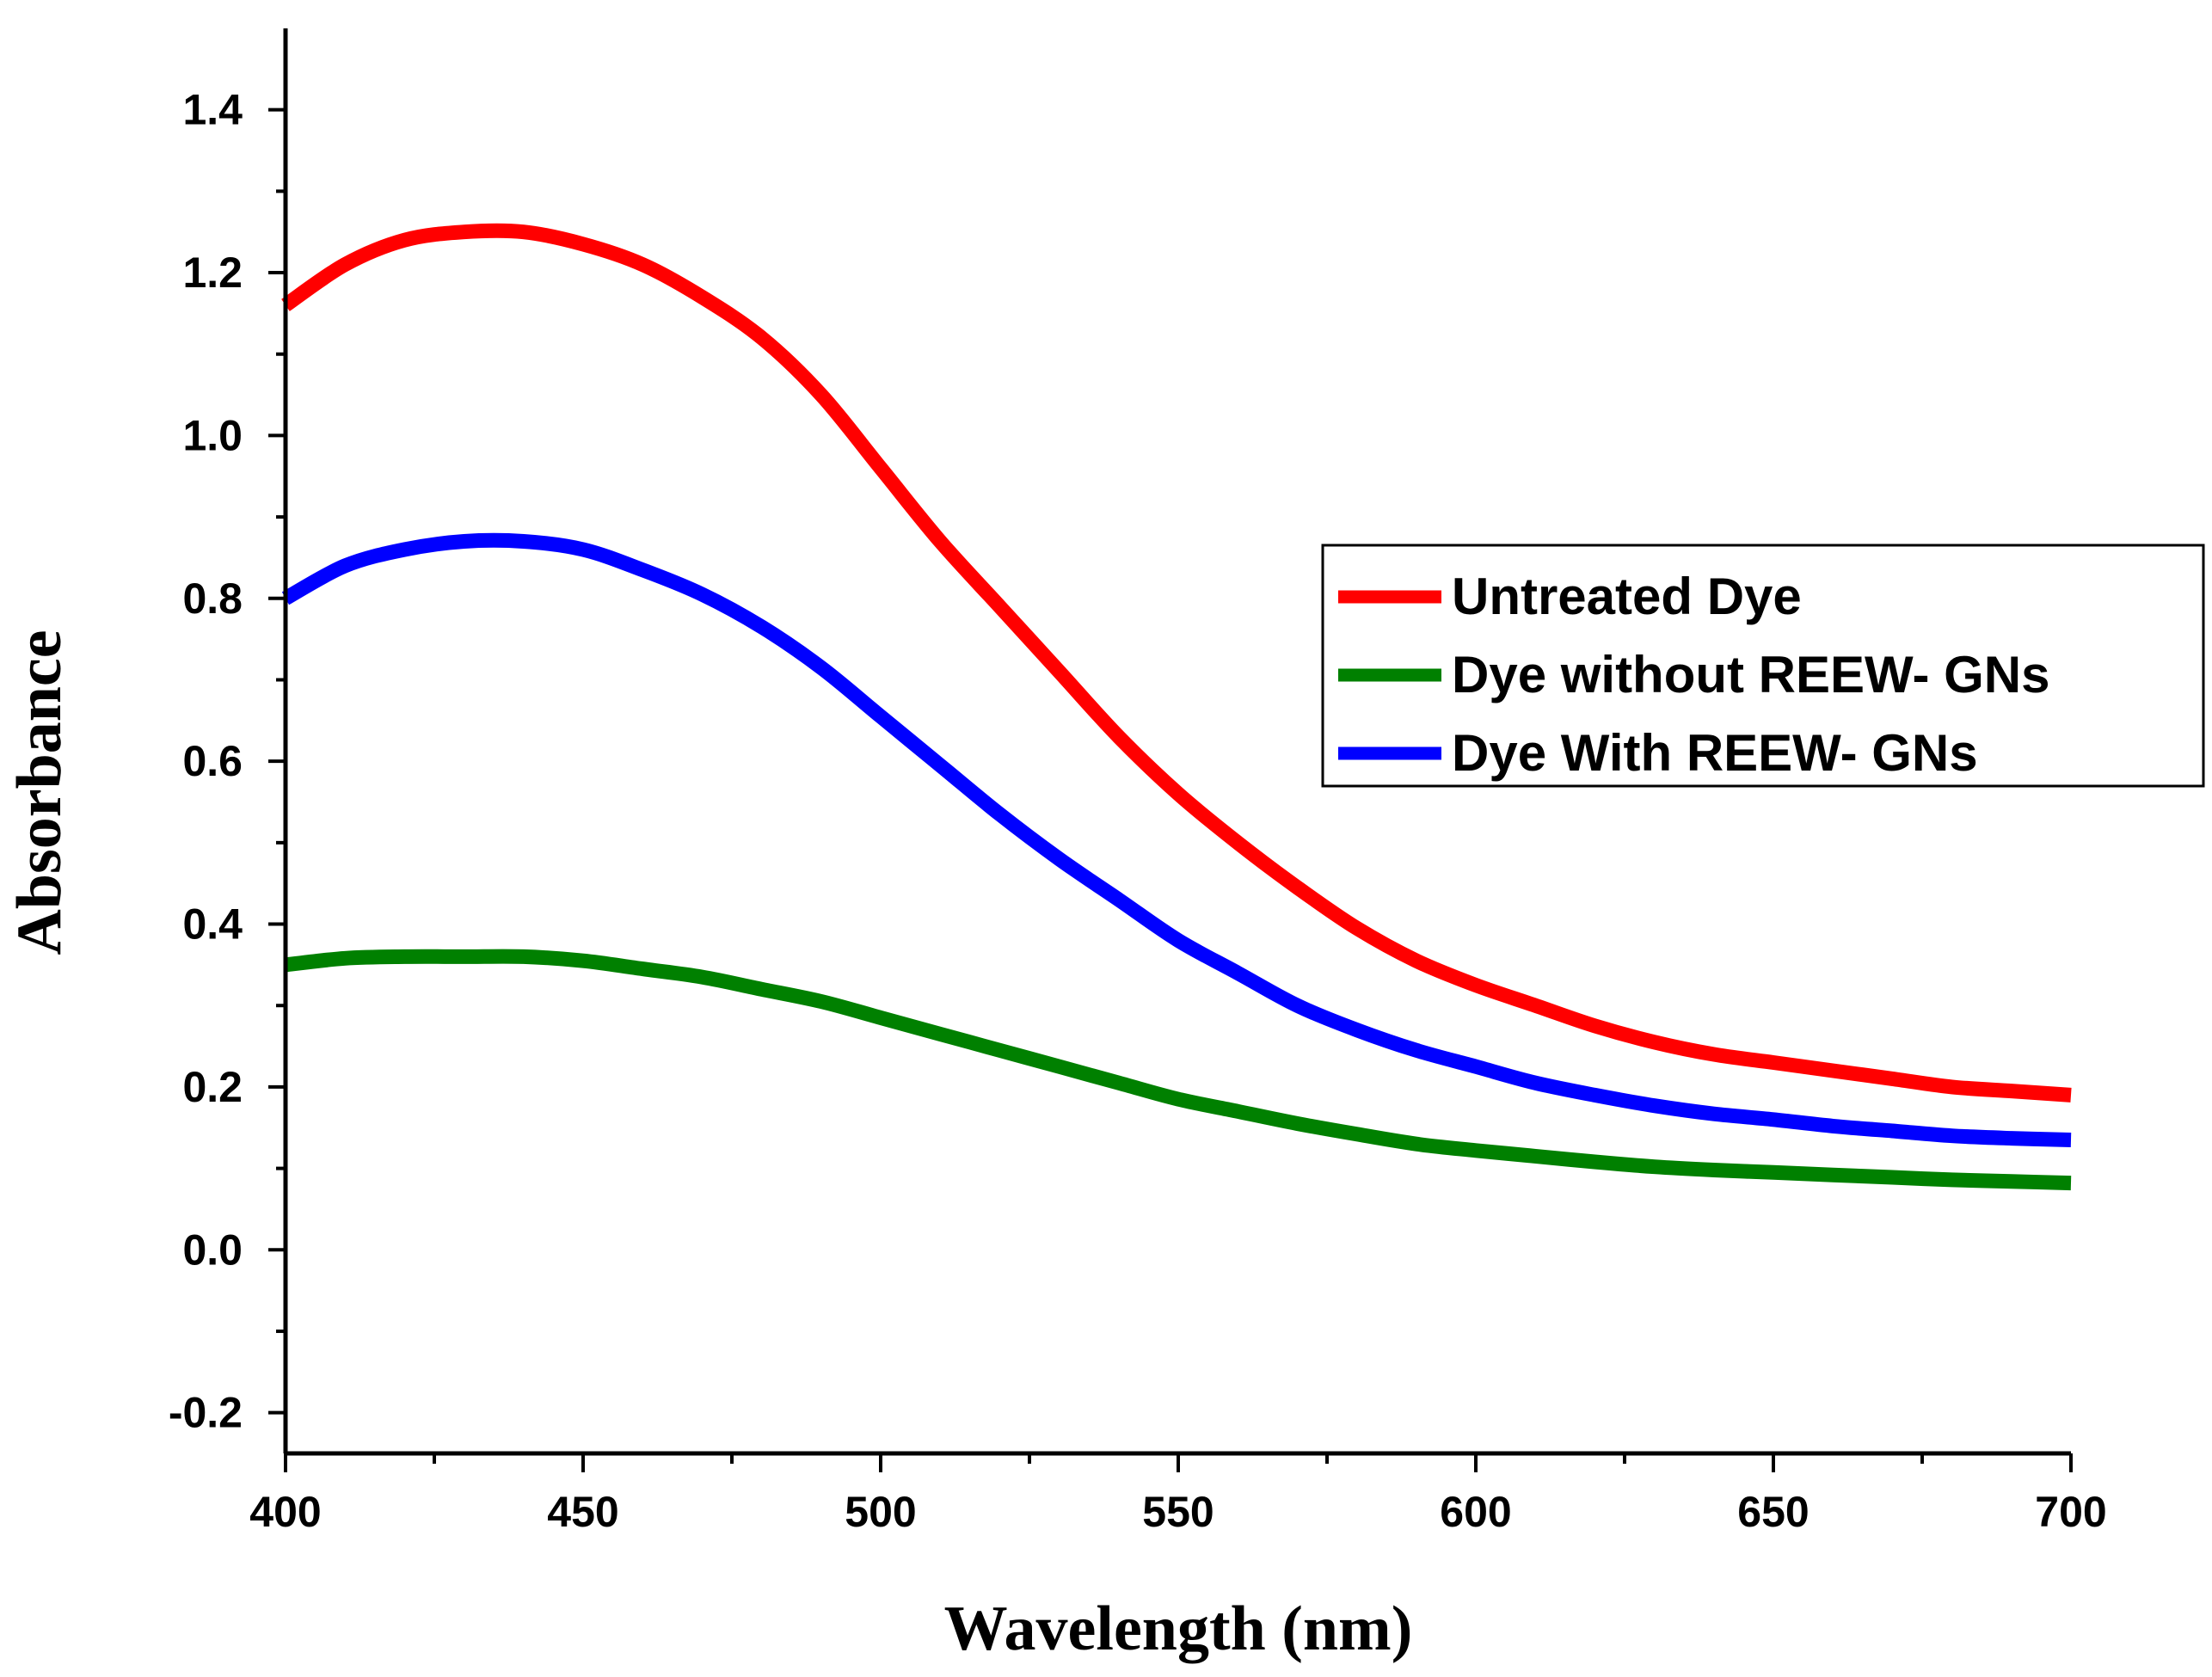 This screenshot has width=2212, height=1677. Describe the element at coordinates (212, 1250) in the screenshot. I see `y-tick-label: 0.0` at that location.